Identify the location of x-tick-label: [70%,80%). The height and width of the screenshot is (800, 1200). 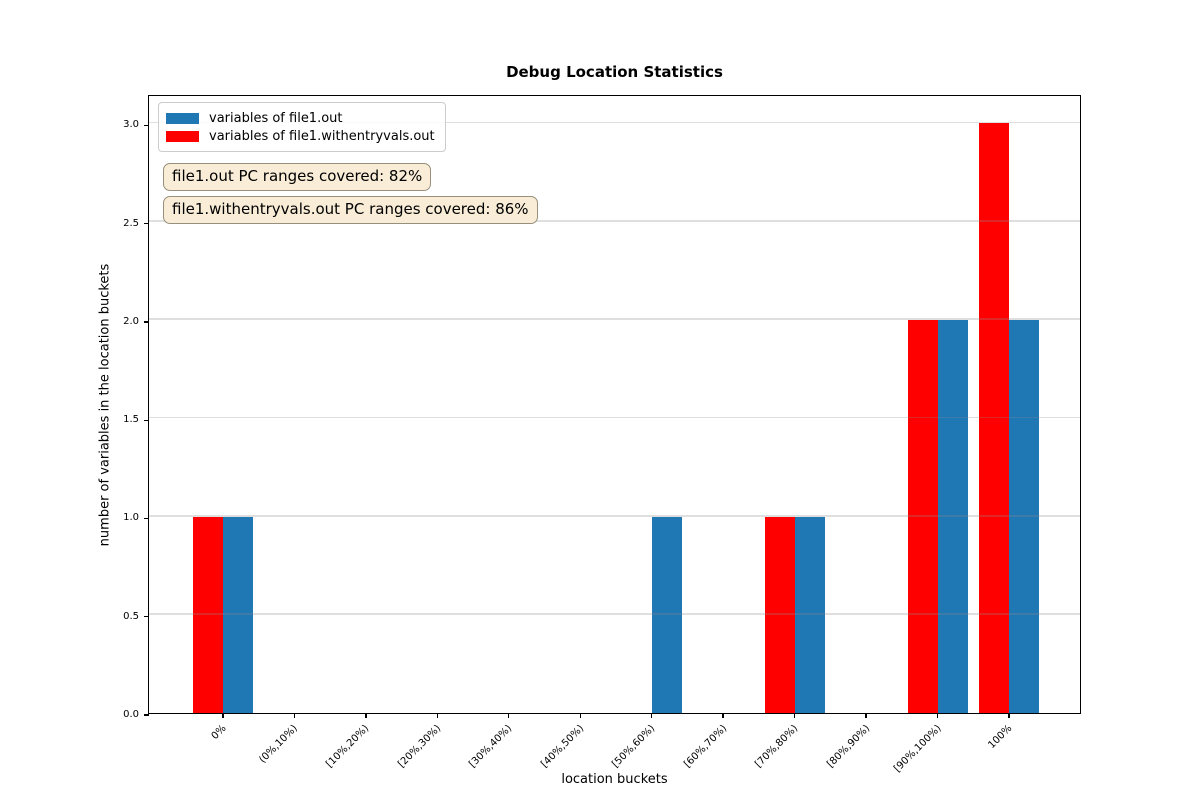
(777, 746).